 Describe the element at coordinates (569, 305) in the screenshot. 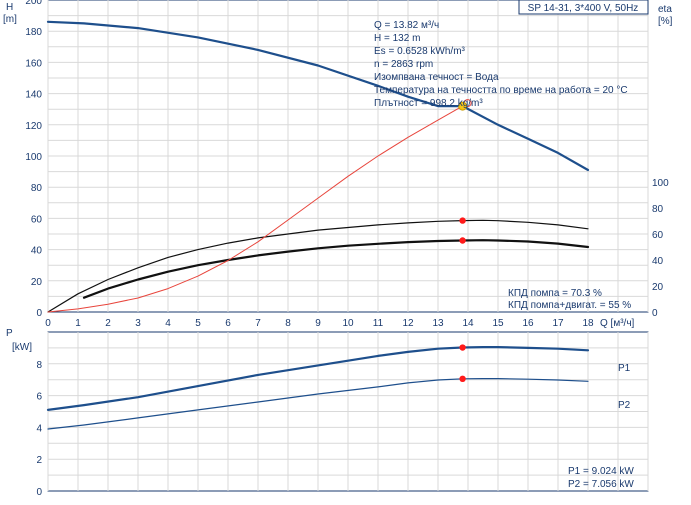

I see `efficiency-label: КПД помпа+двигат. = 55 %` at that location.